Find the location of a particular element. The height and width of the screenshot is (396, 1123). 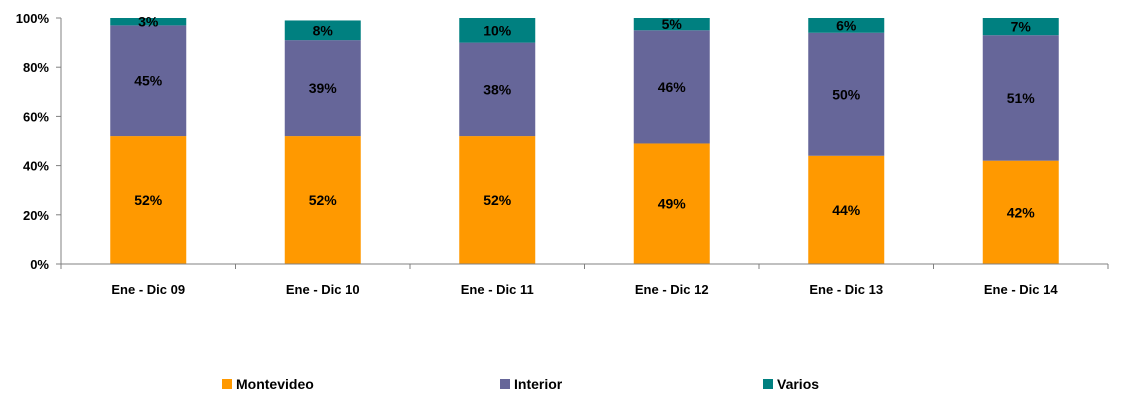

data-label-varios-4: 5% is located at coordinates (672, 24).